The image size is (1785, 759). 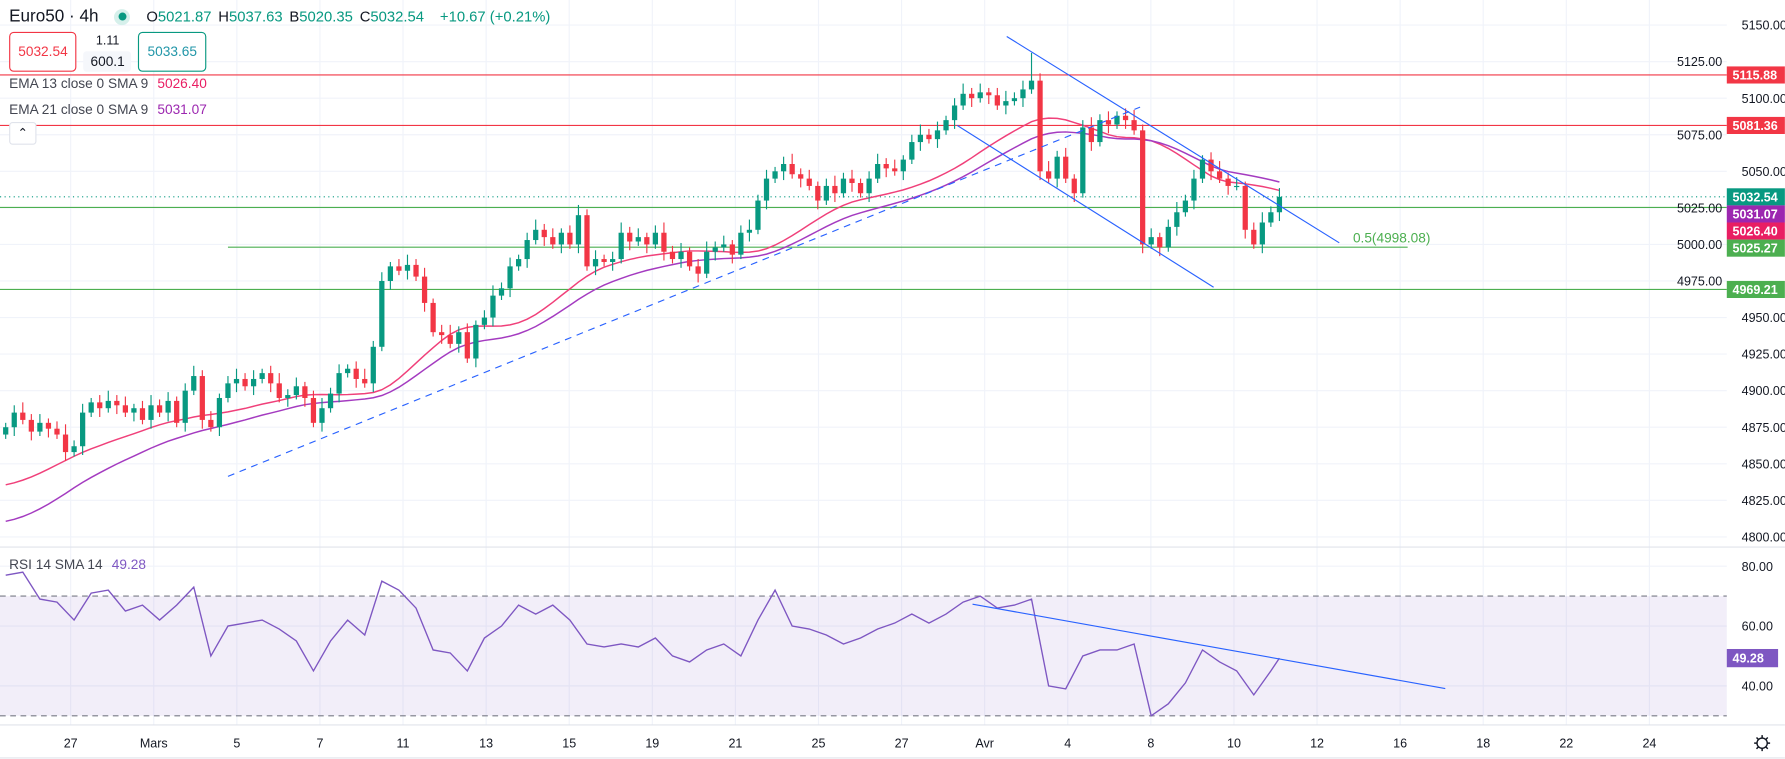 What do you see at coordinates (1699, 282) in the screenshot?
I see `price-tick-label: 4975.00` at bounding box center [1699, 282].